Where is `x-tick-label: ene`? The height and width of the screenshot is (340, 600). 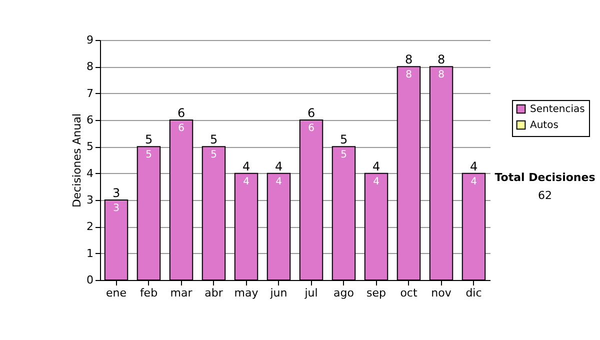
x-tick-label: ene is located at coordinates (116, 293).